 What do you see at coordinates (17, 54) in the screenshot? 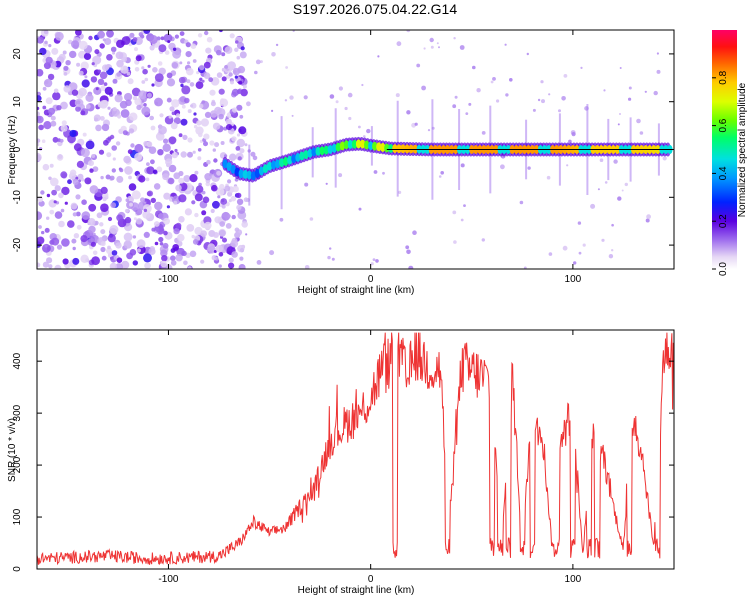
I see `y-tick-label: 20` at bounding box center [17, 54].